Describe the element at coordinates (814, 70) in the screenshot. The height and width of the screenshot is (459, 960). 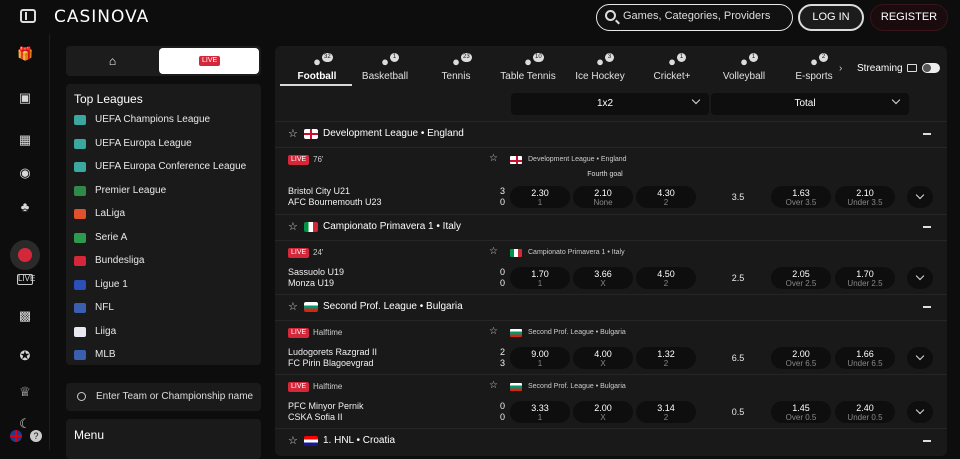
I see `tab-sport-e-sports: ● 2 E-sports` at that location.